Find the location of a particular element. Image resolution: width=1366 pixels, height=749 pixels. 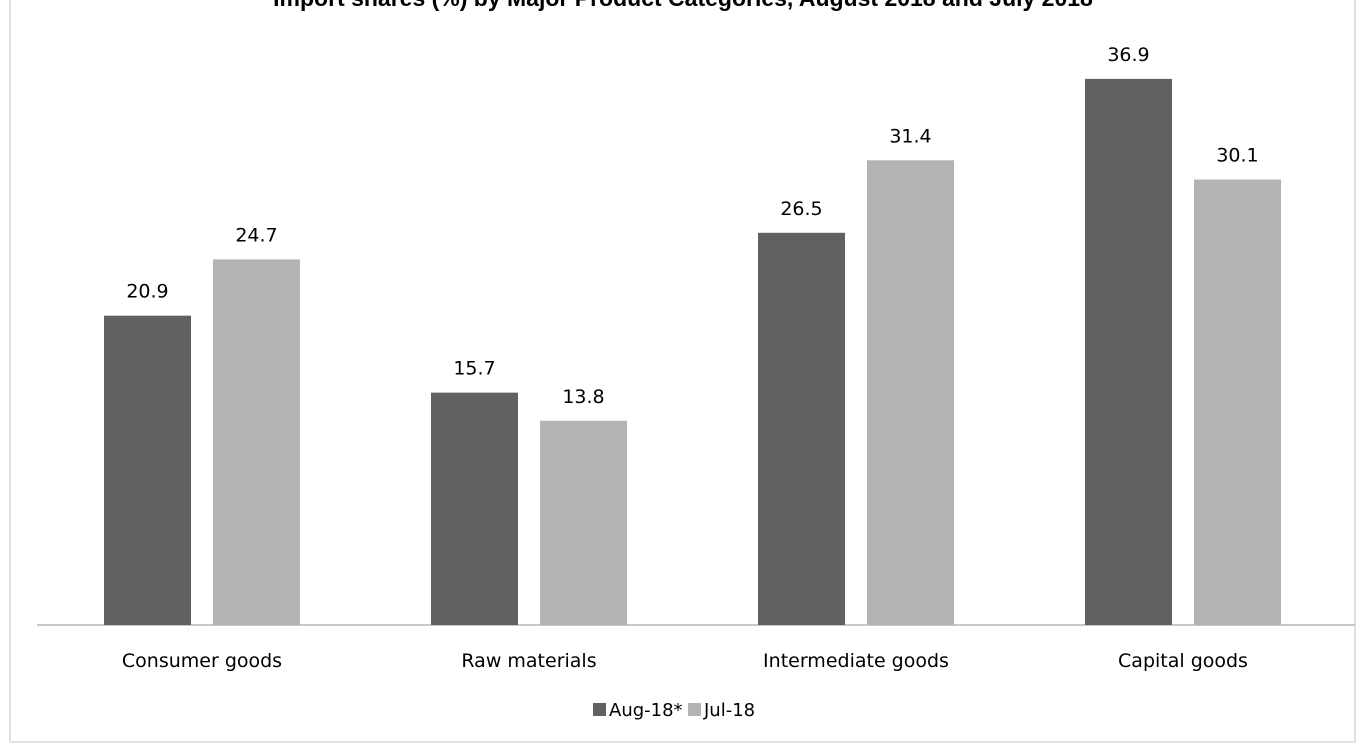

data-label-capital-goods-aug-18: 36.9 is located at coordinates (1128, 55).